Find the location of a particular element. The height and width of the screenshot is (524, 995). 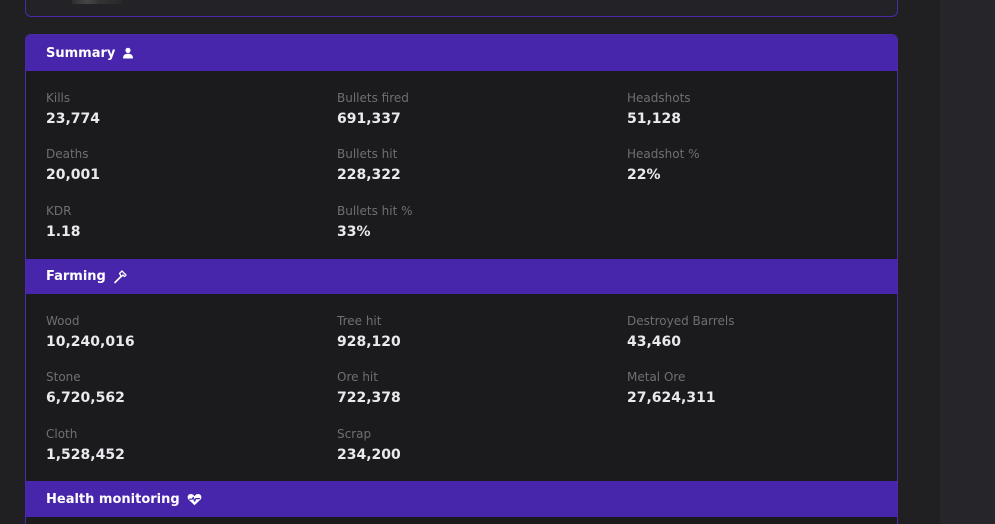

user-icon is located at coordinates (128, 53).